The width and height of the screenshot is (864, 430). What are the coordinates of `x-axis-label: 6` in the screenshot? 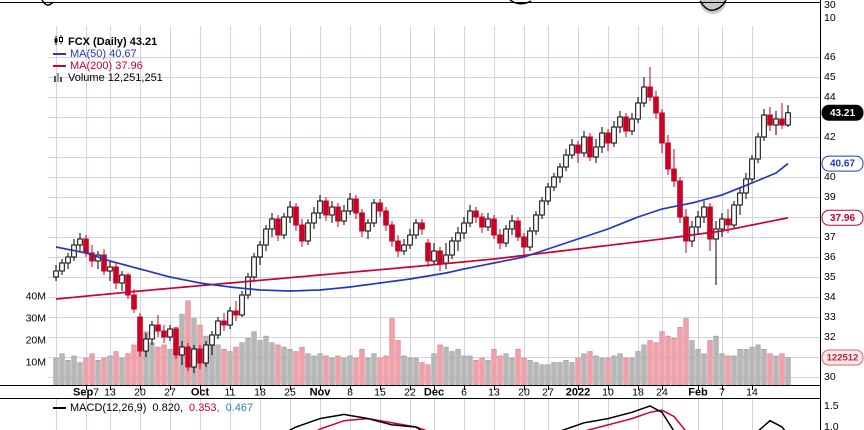 It's located at (464, 393).